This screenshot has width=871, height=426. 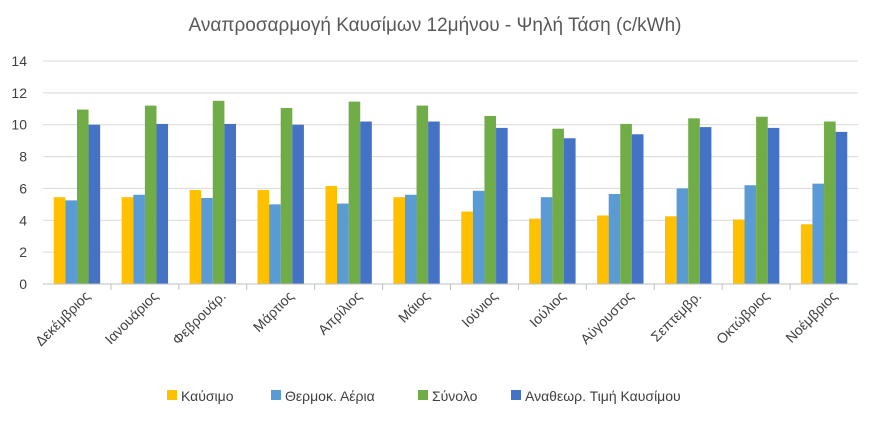 I want to click on x-category-label: Μάιος, so click(x=414, y=307).